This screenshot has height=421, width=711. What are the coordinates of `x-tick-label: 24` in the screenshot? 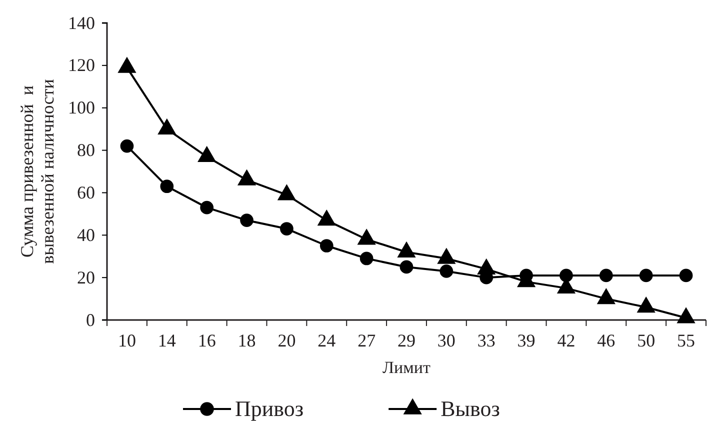 It's located at (327, 340).